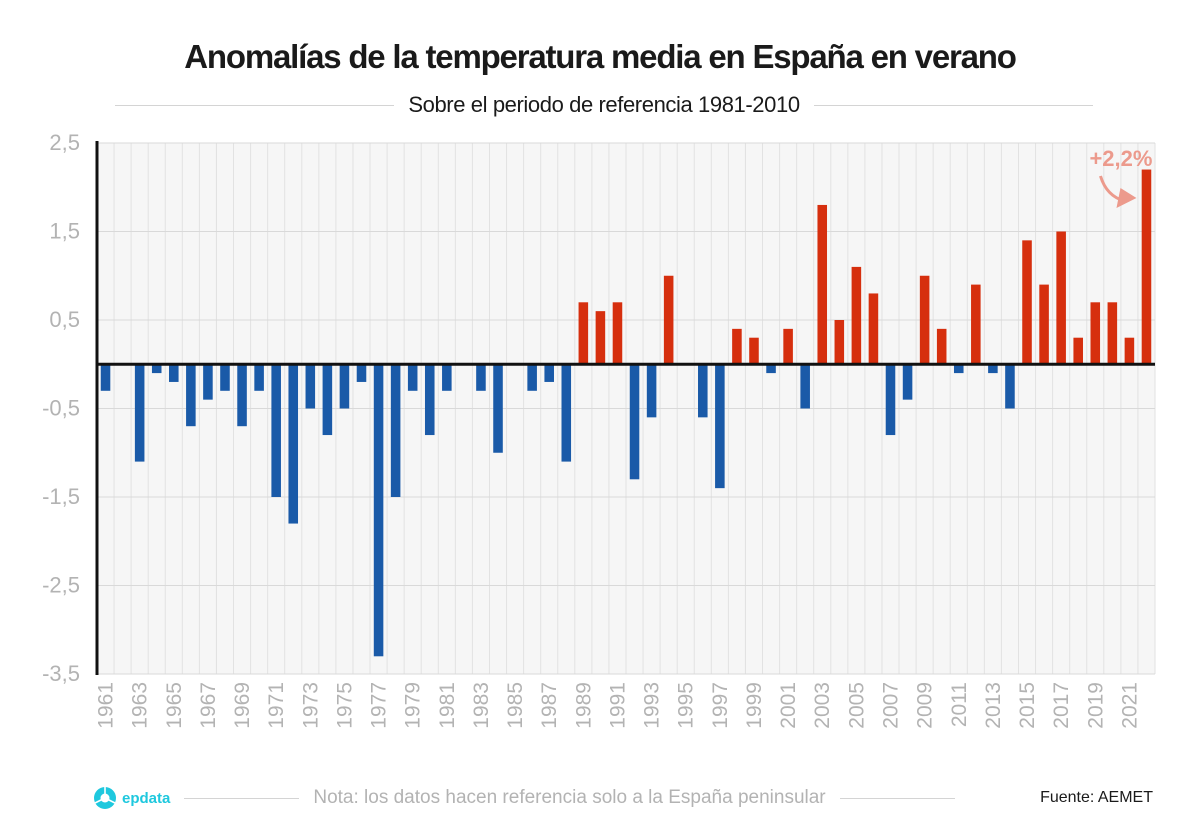 Image resolution: width=1200 pixels, height=835 pixels. Describe the element at coordinates (259, 377) in the screenshot. I see `bar-1970` at that location.